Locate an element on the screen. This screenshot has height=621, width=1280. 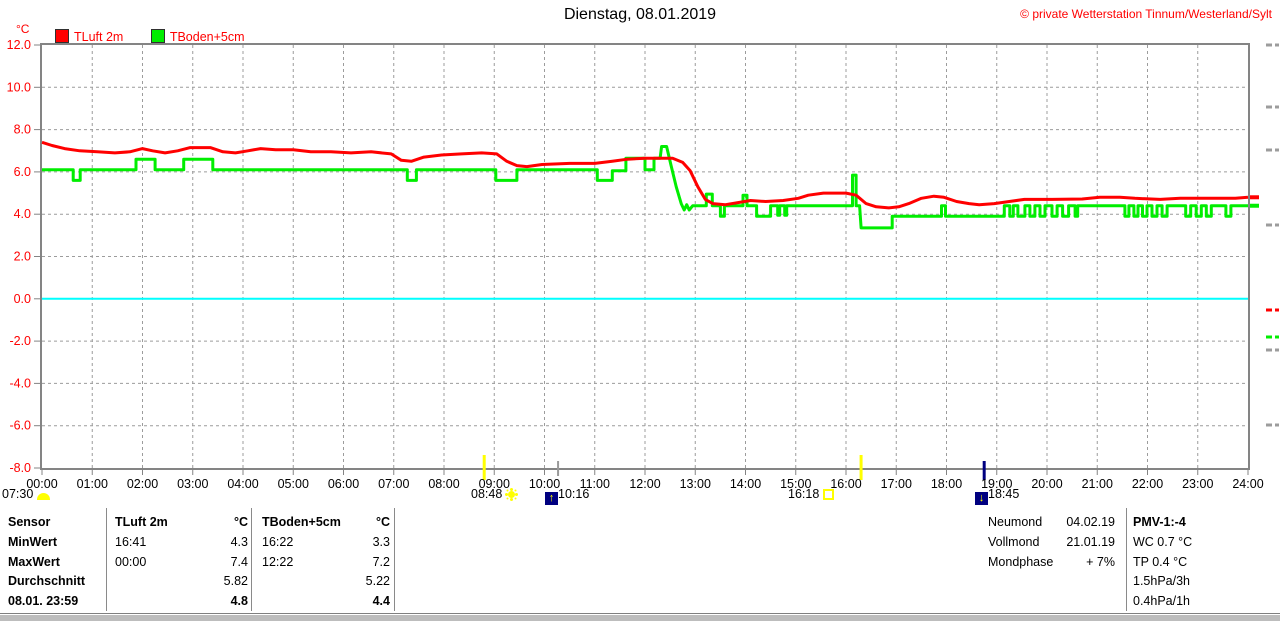
x-tick-label: 19:00 is located at coordinates (996, 484).